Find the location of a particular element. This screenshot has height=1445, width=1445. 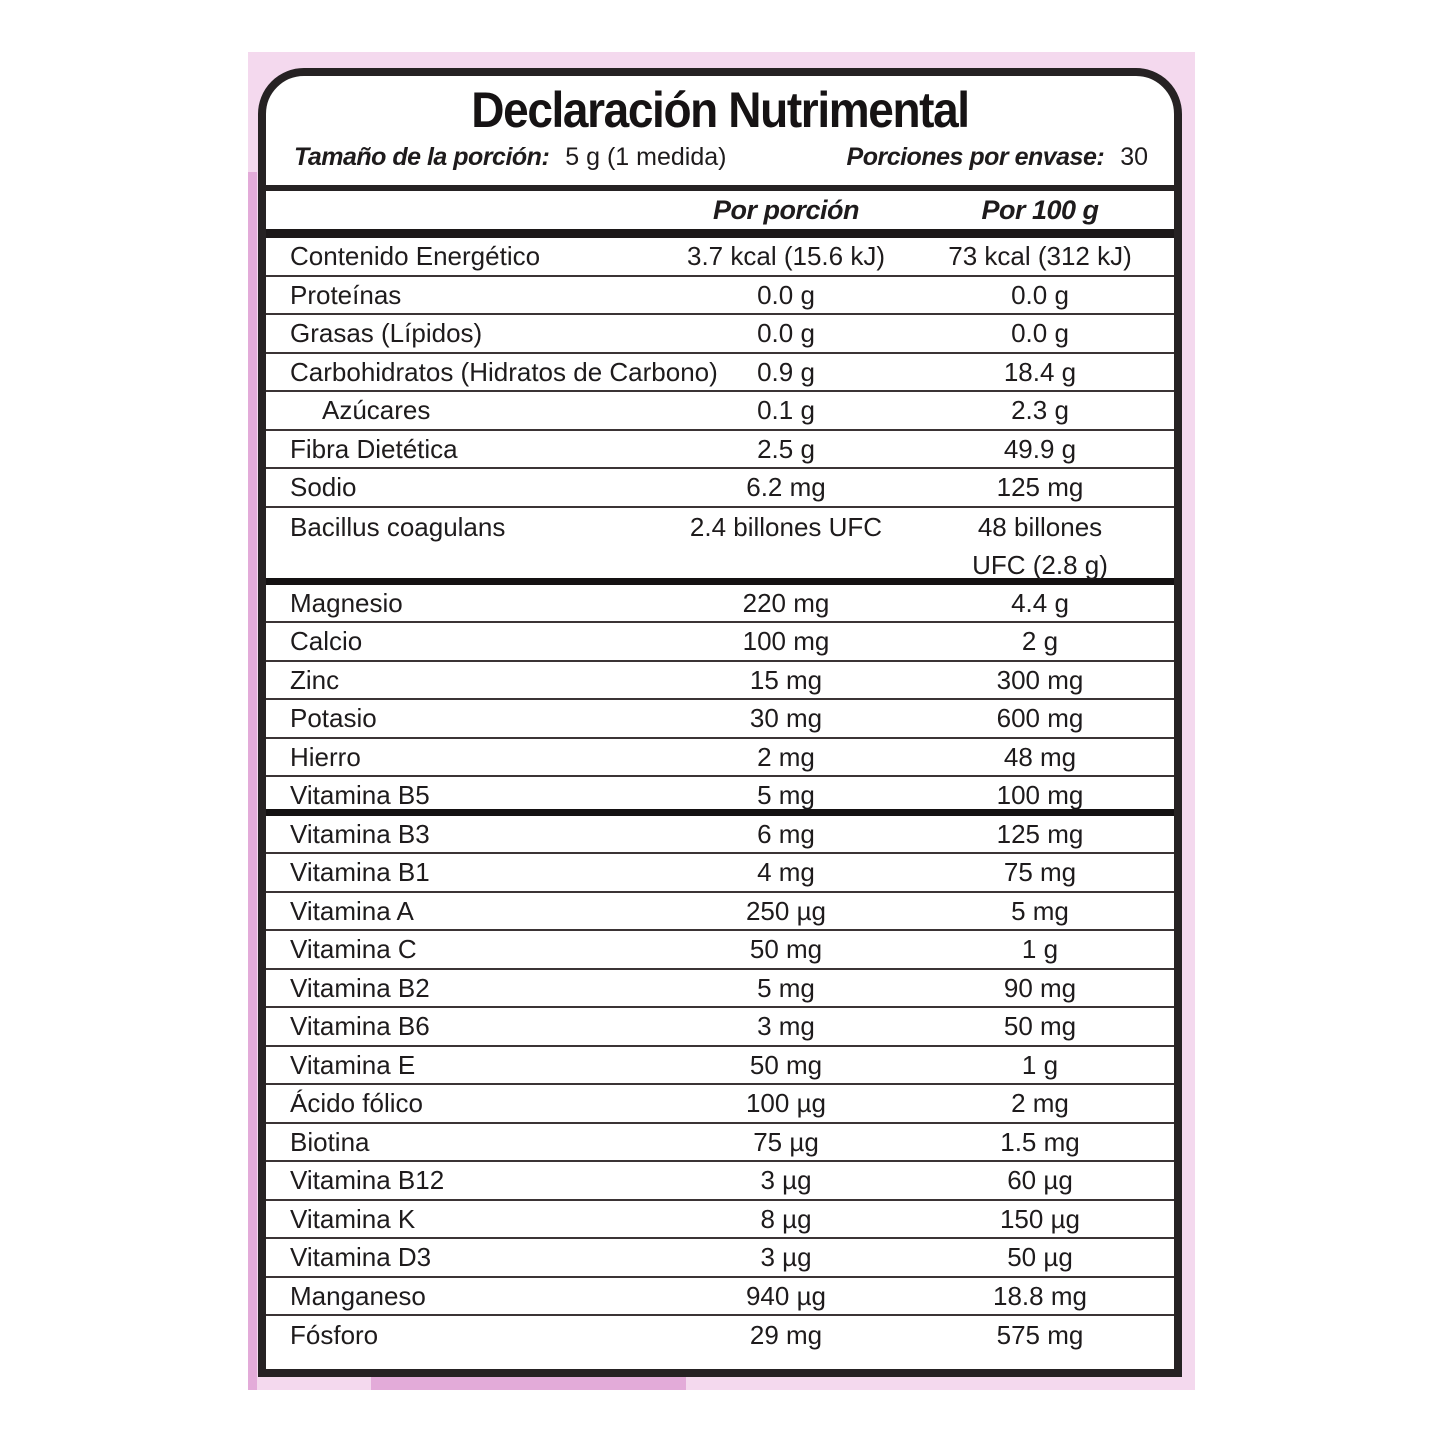

per-100g-value: 73 kcal (312 kJ) is located at coordinates (1040, 256).